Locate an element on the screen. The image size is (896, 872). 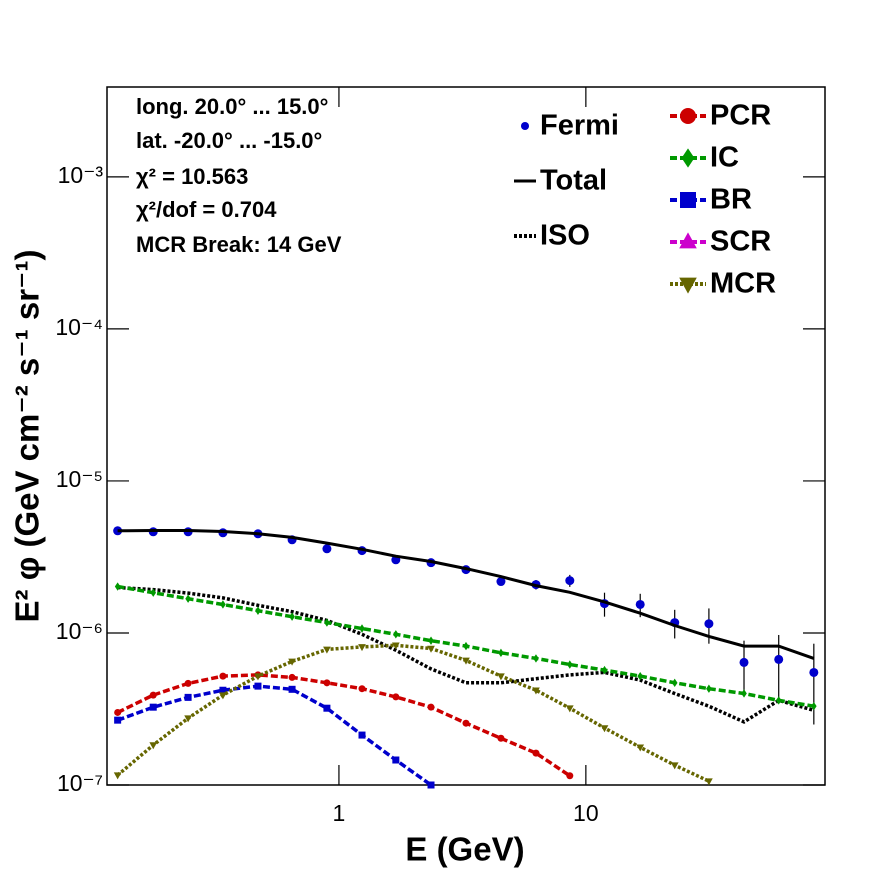
legend-label: BR is located at coordinates (731, 200).